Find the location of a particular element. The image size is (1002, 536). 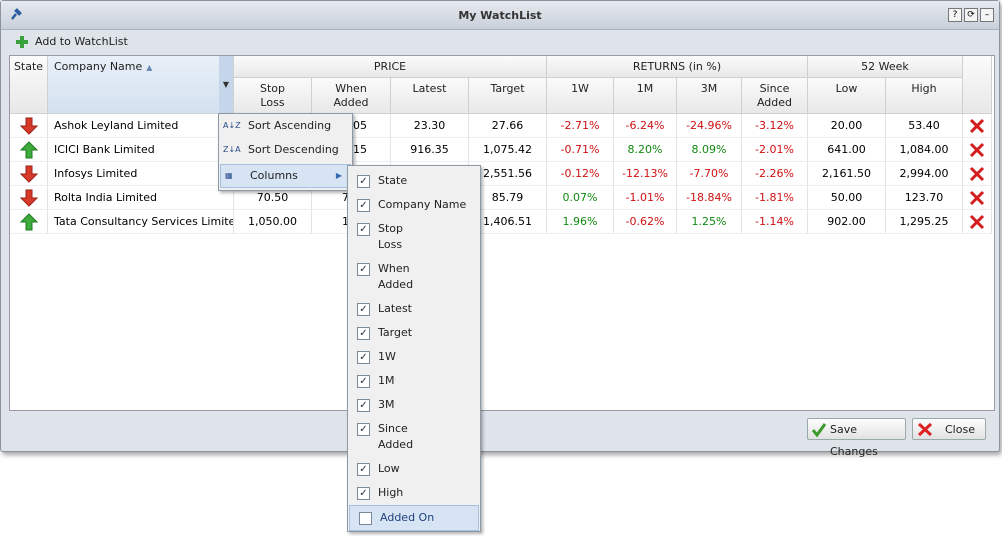

value-cell: -2.01% is located at coordinates (775, 150).